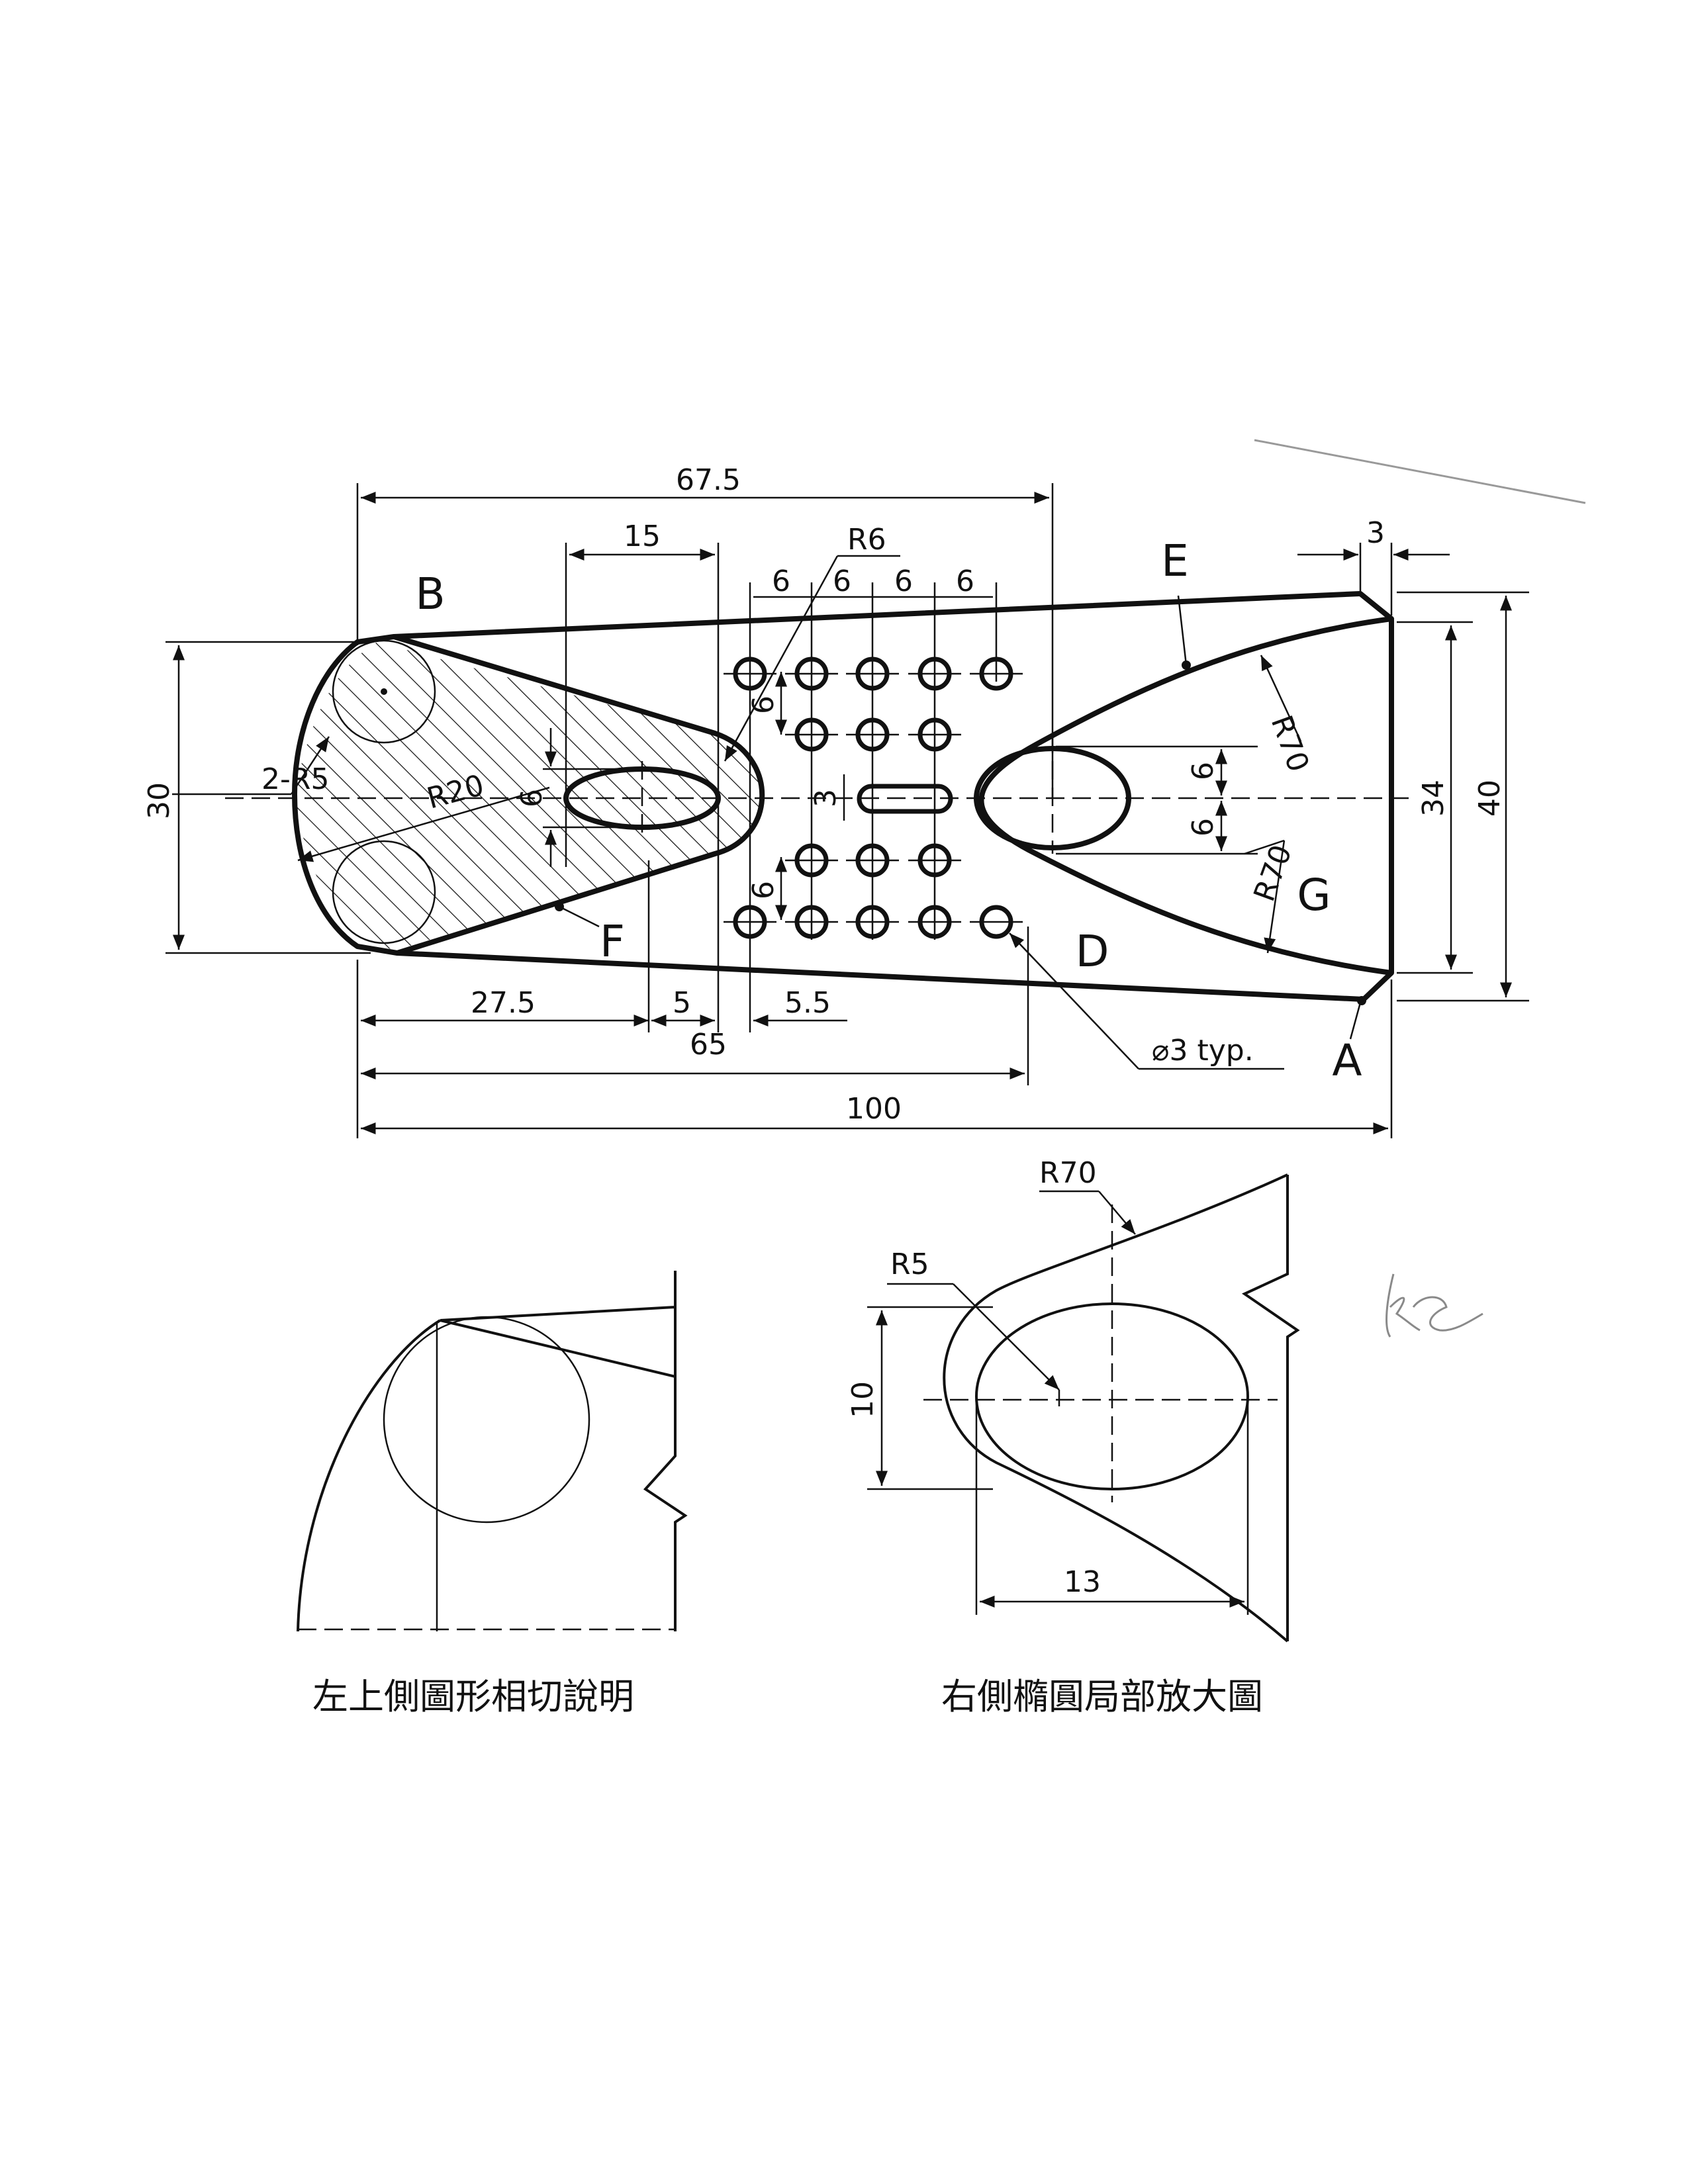 The image size is (1688, 2184). I want to click on point-labels: B E F G D A, so click(888, 810).